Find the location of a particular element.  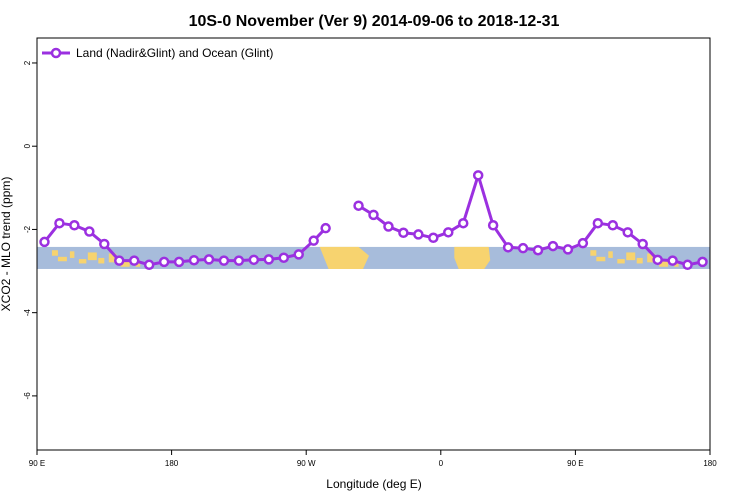

y-tick-label: 2 is located at coordinates (27, 62).